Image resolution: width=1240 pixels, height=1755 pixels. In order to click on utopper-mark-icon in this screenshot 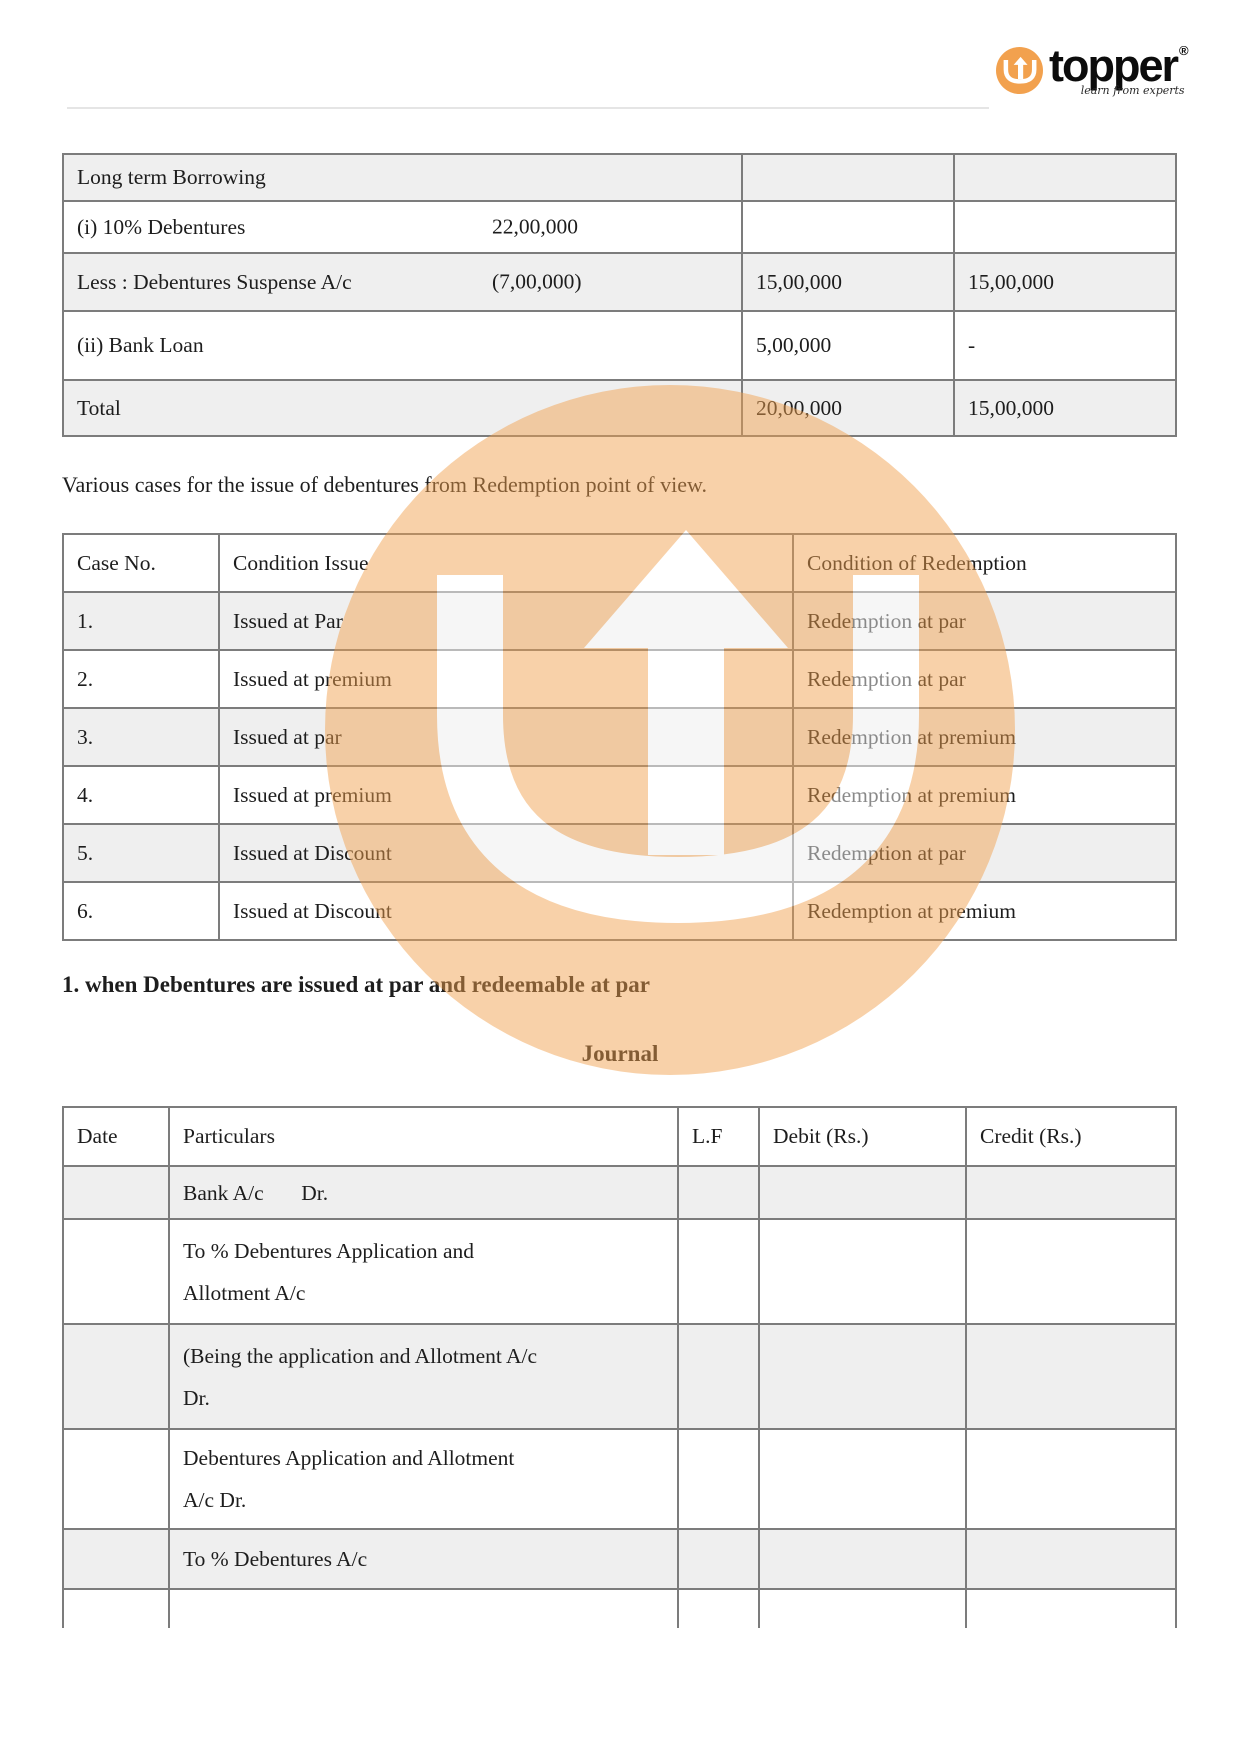, I will do `click(1019, 70)`.